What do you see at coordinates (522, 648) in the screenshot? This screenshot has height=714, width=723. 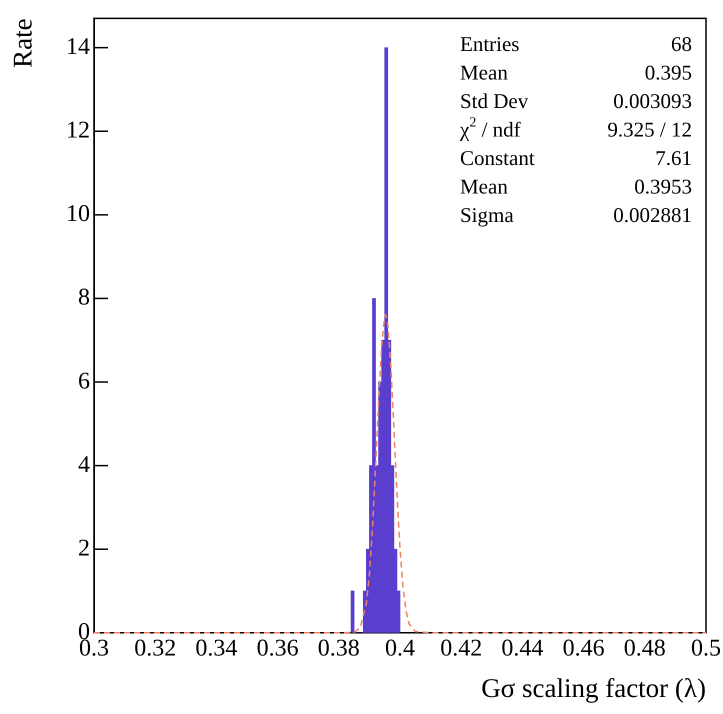 I see `x-tick-label: 0.44` at bounding box center [522, 648].